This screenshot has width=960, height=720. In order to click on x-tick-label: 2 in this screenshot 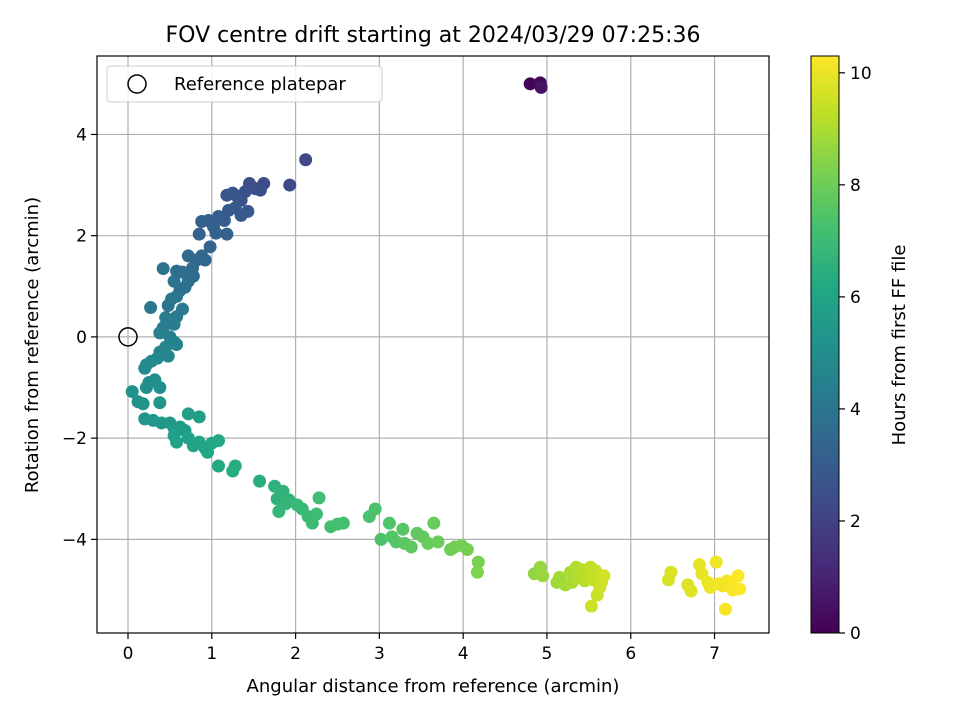, I will do `click(295, 654)`.